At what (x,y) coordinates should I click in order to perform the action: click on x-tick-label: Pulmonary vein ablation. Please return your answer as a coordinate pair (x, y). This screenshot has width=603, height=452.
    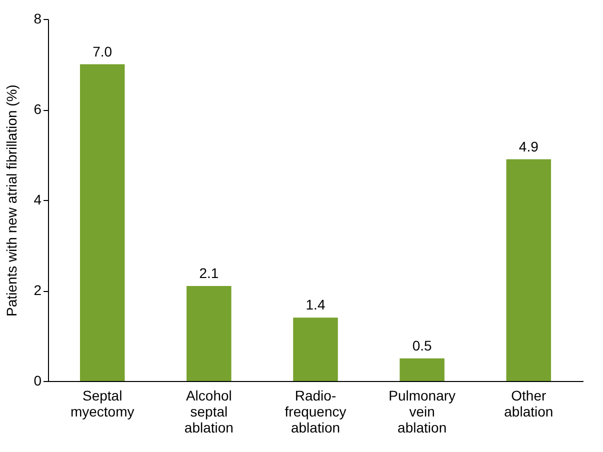
    Looking at the image, I should click on (422, 412).